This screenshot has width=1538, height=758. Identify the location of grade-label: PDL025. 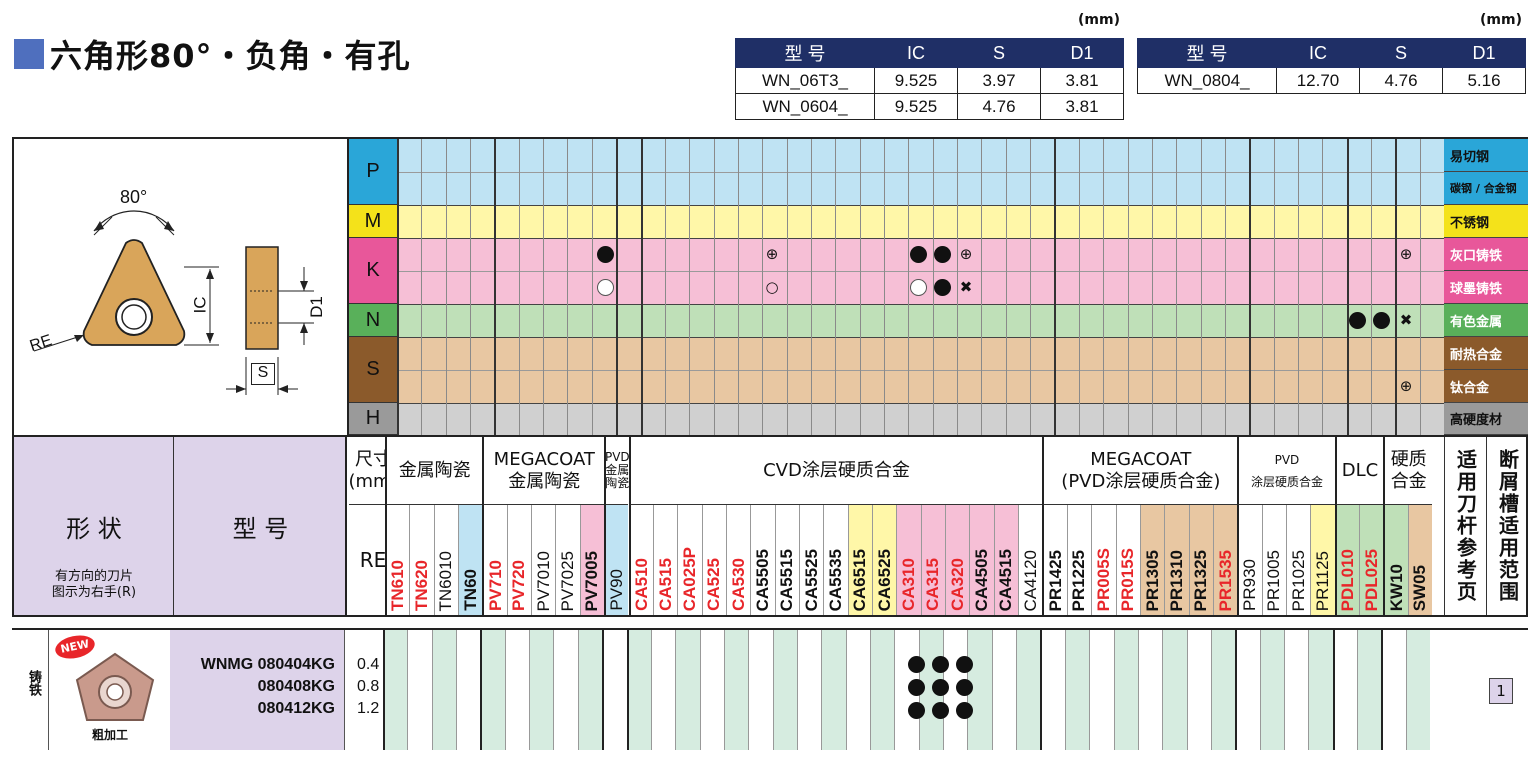
(1371, 579).